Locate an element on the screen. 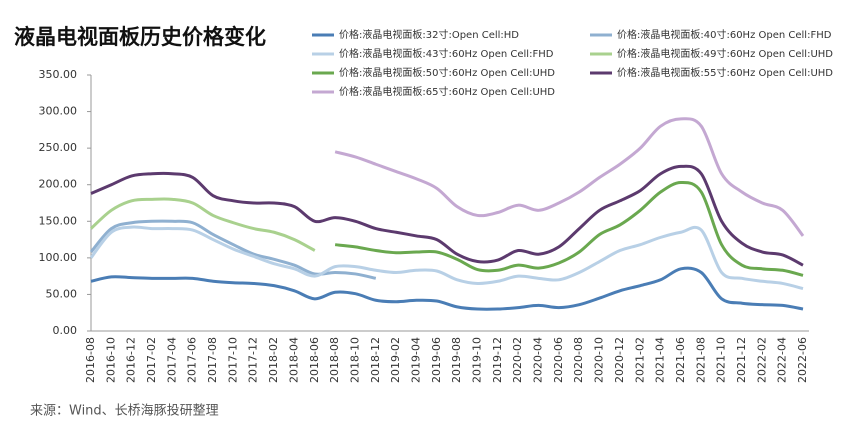 This screenshot has width=853, height=441. y-tick-label: 0.00 is located at coordinates (65, 330).